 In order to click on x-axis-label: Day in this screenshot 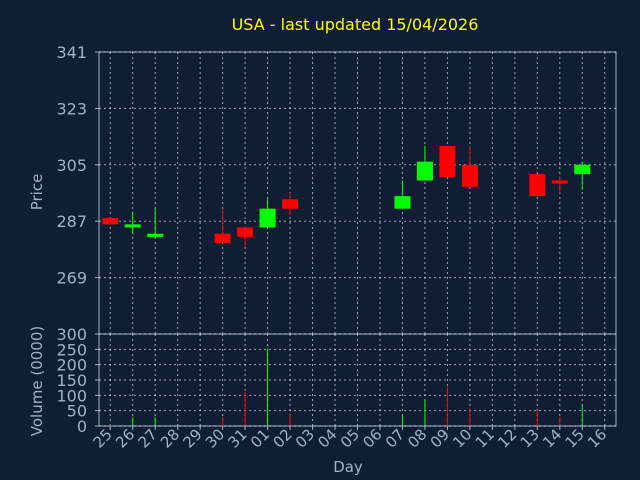, I will do `click(348, 467)`.